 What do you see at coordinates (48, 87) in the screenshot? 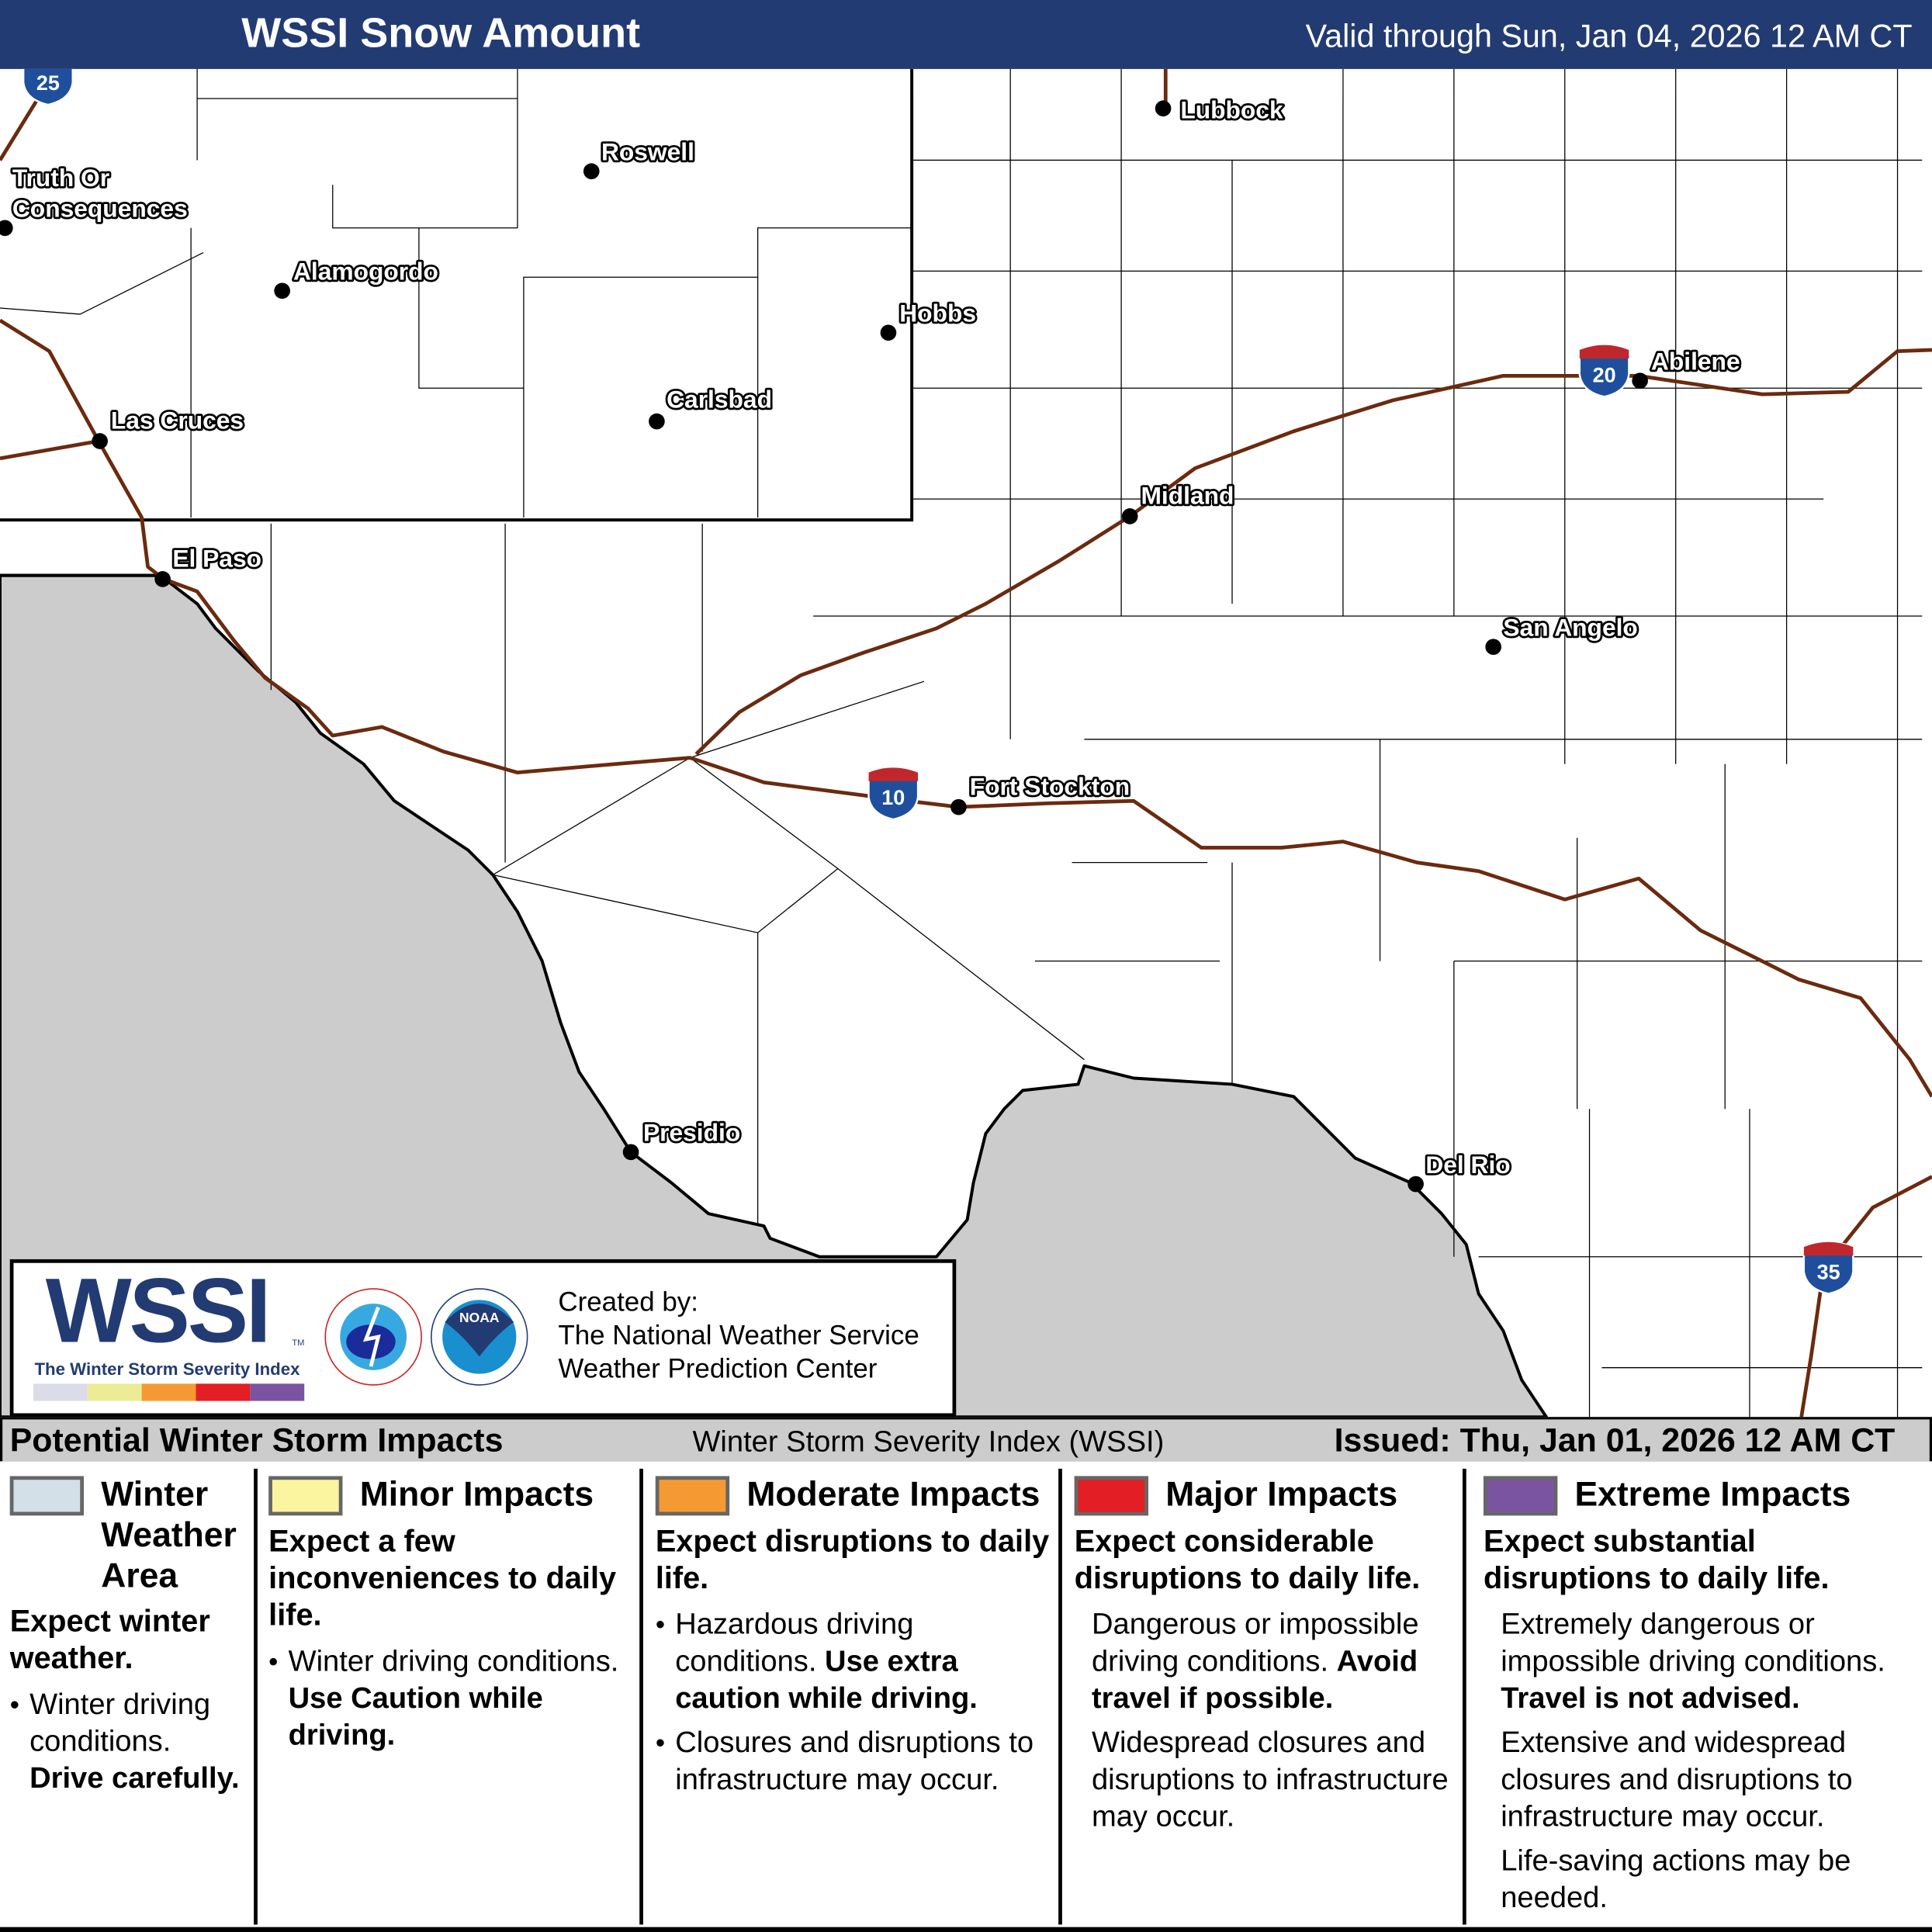
I see `interstate-shield-icon: 25` at bounding box center [48, 87].